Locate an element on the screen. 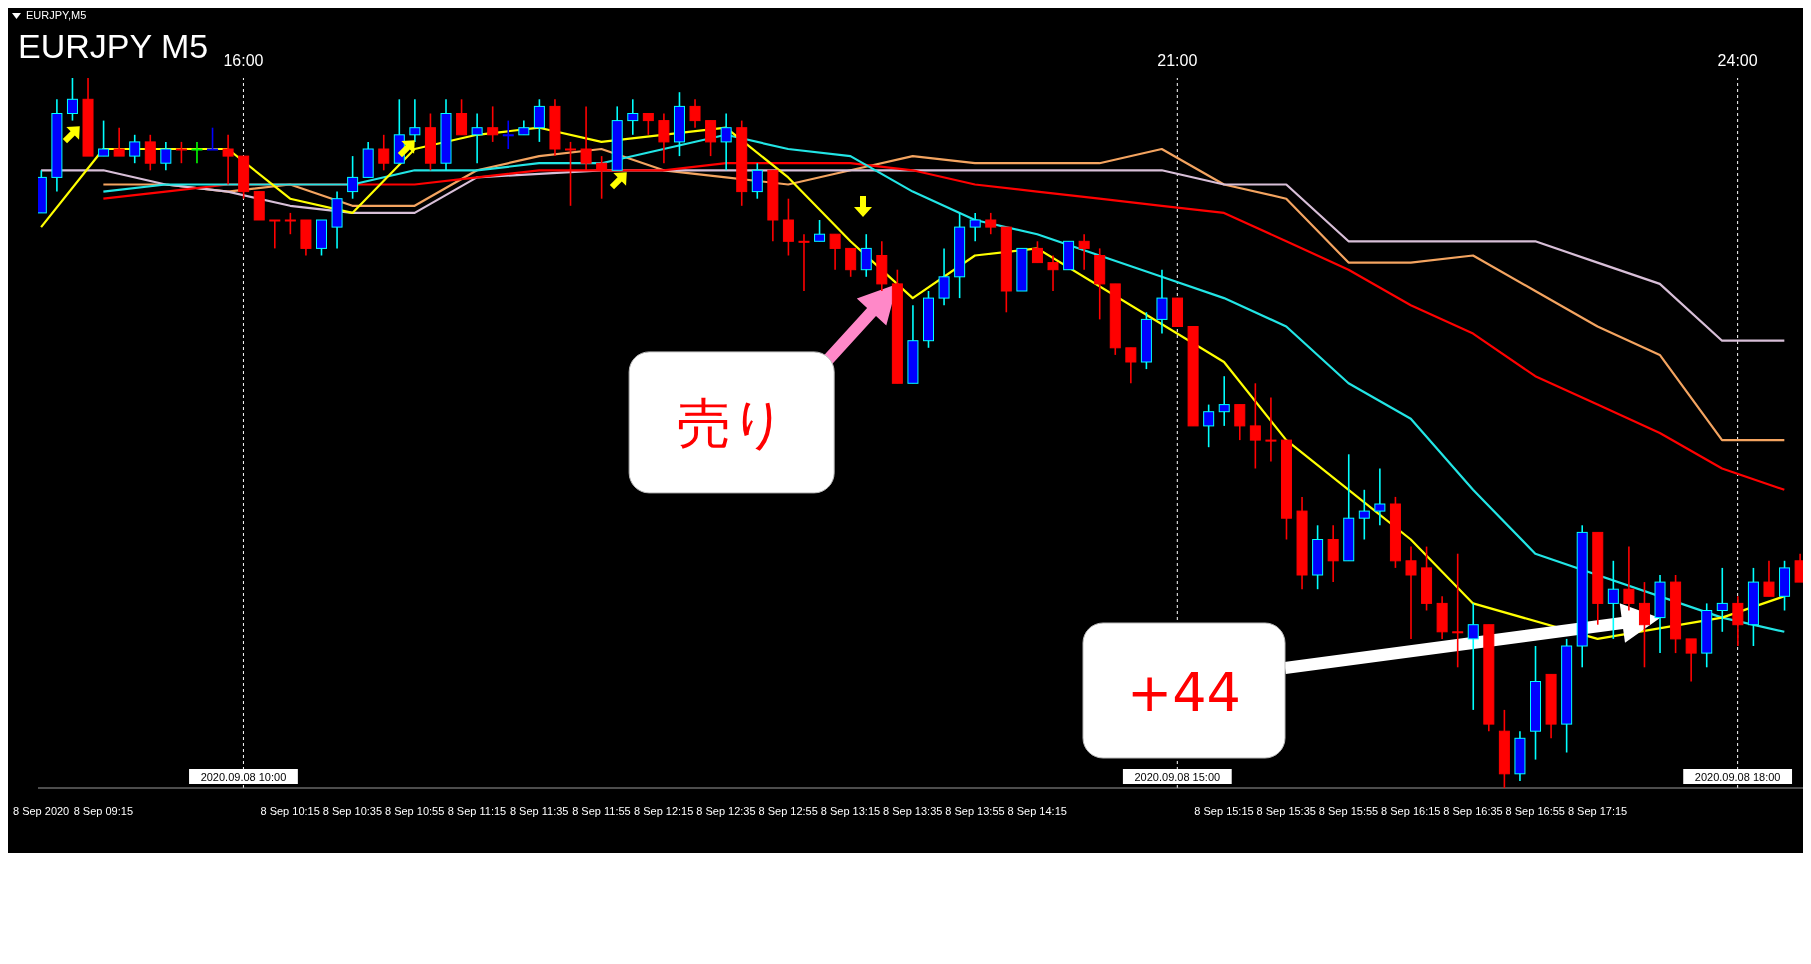 The width and height of the screenshot is (1811, 964). x-tick-label: 8 Sep 13:15 is located at coordinates (850, 811).